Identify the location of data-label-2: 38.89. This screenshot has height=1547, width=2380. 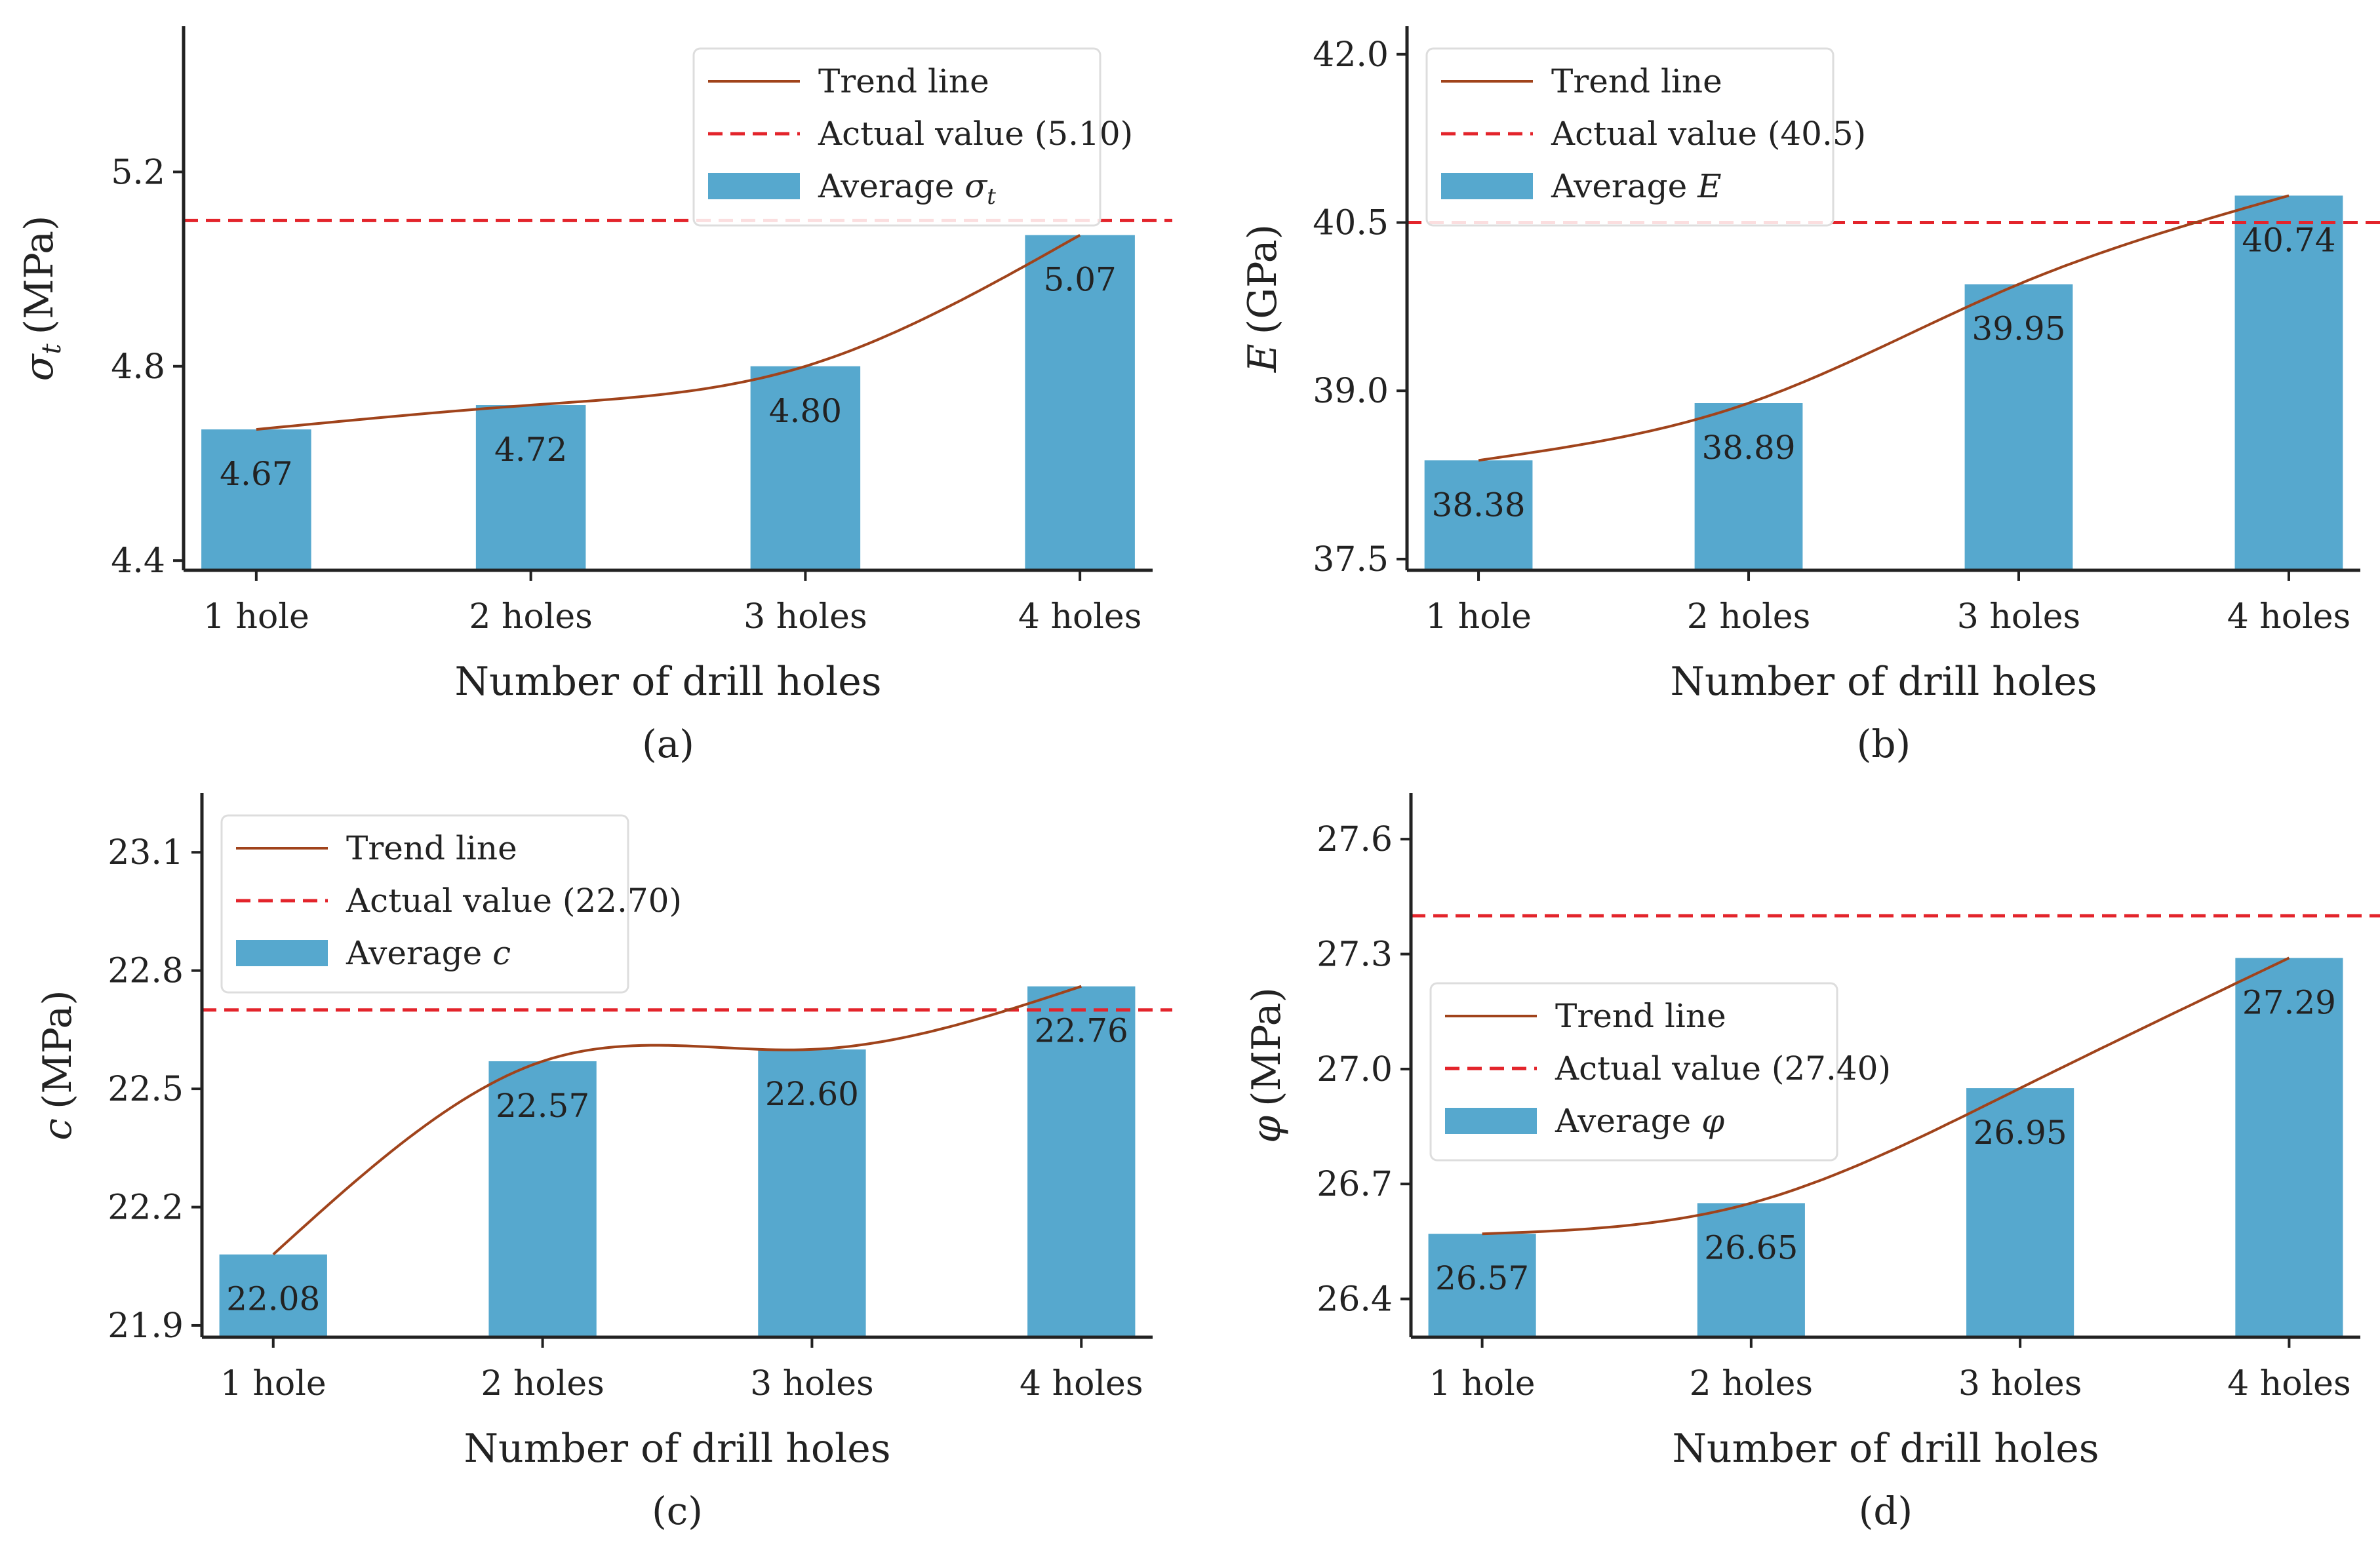
(1748, 448).